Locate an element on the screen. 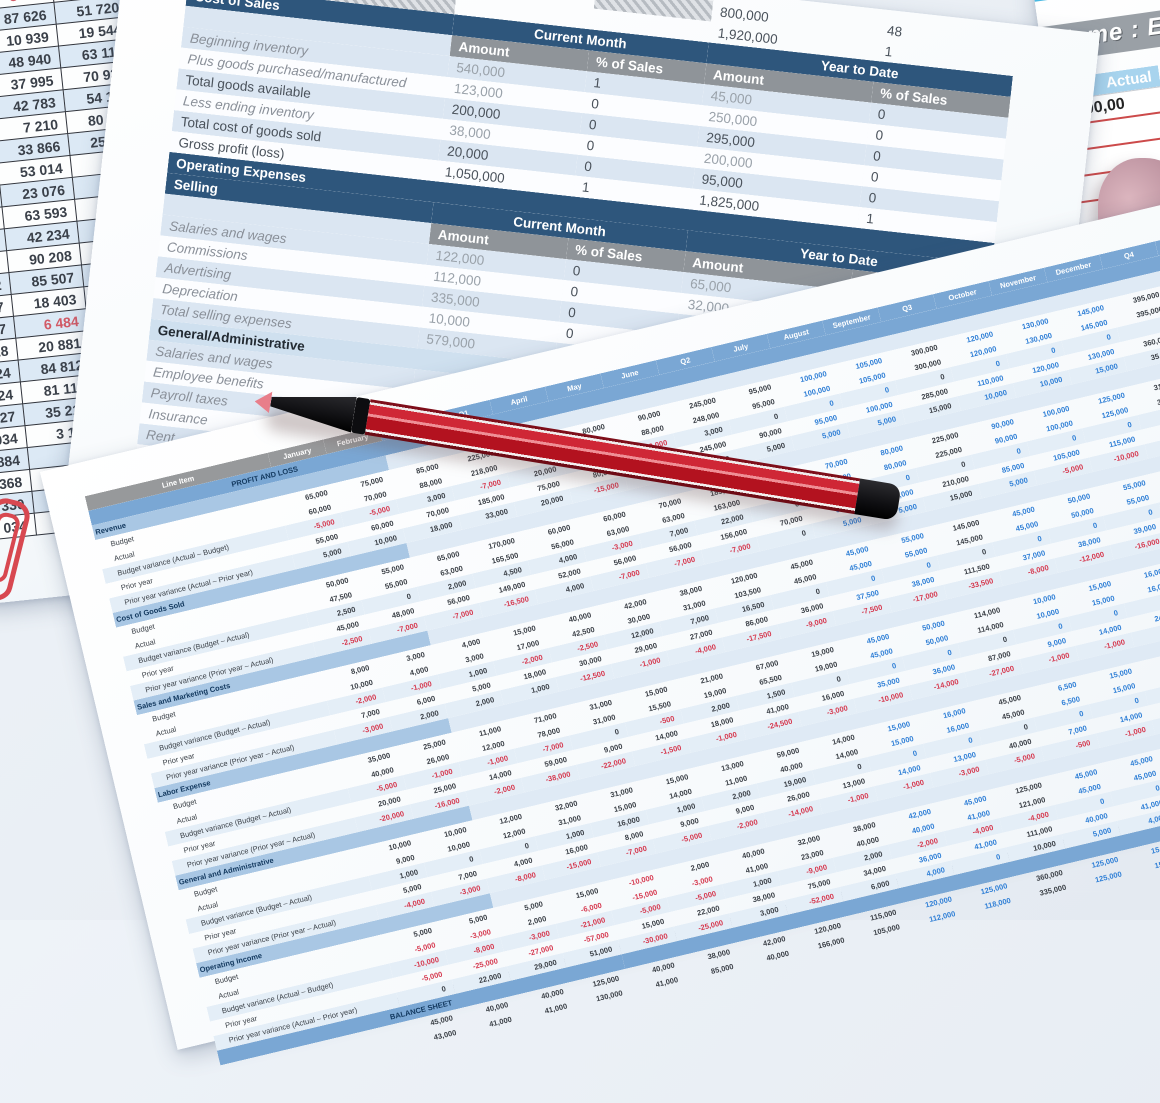 The height and width of the screenshot is (1103, 1160). pen-end-cap is located at coordinates (878, 499).